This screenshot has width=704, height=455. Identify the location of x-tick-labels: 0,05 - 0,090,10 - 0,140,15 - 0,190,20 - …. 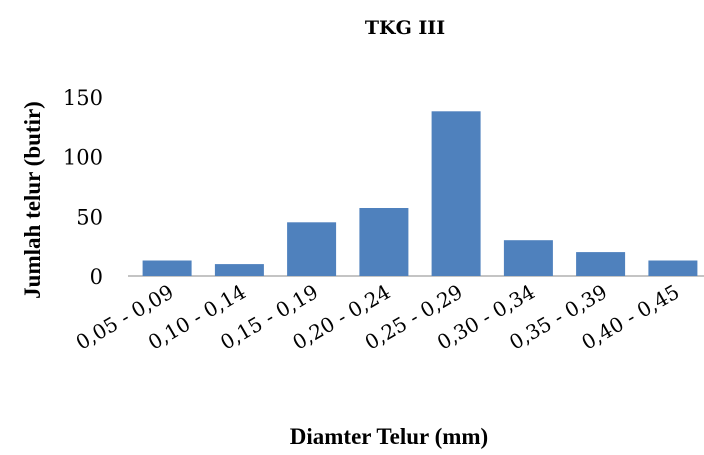
(378, 317).